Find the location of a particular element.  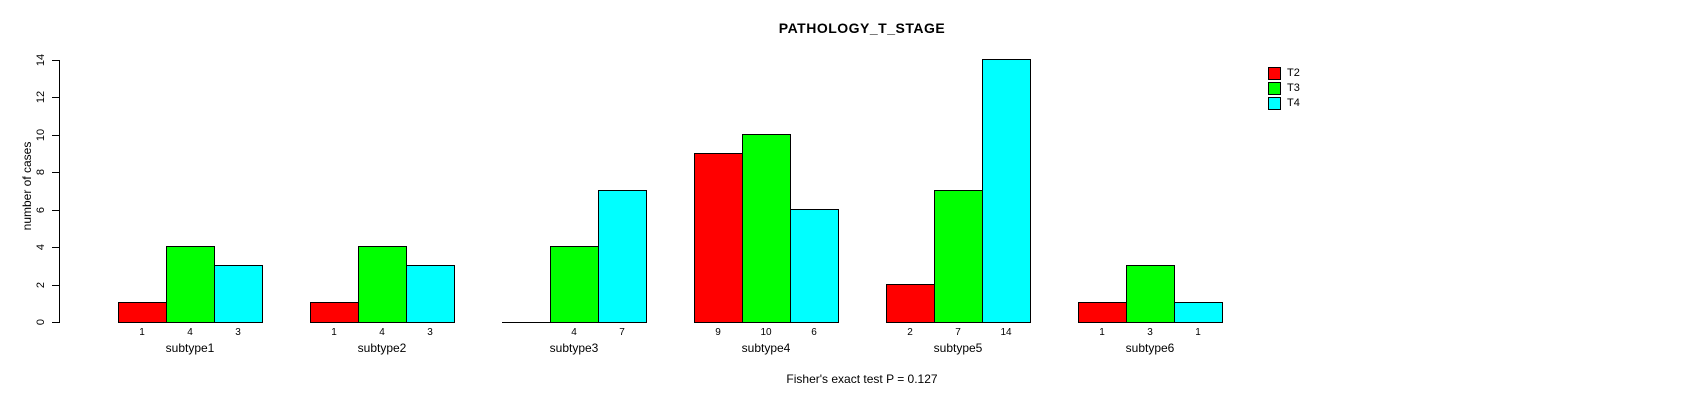

legend-item: T3 is located at coordinates (1284, 88).